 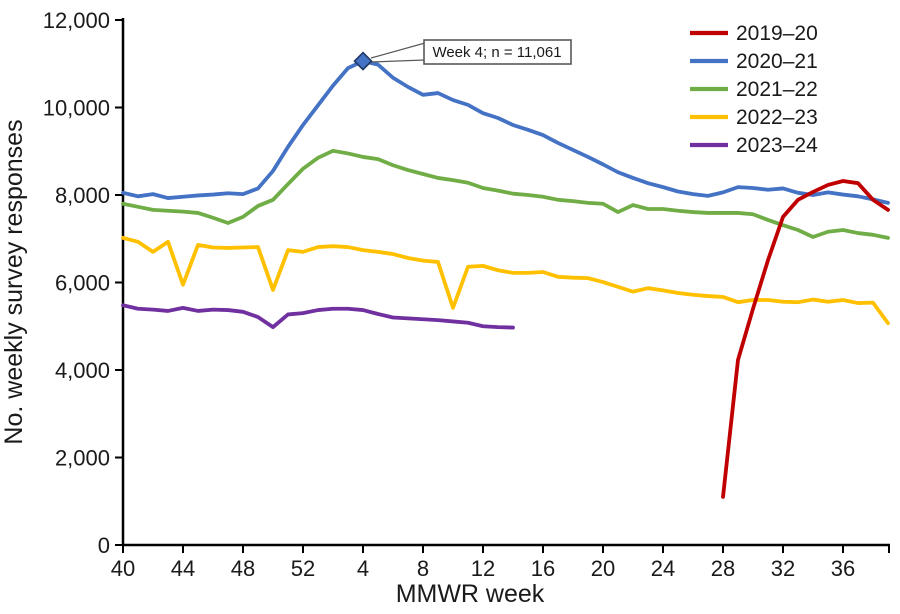 What do you see at coordinates (363, 61) in the screenshot?
I see `peak-diamond-marker` at bounding box center [363, 61].